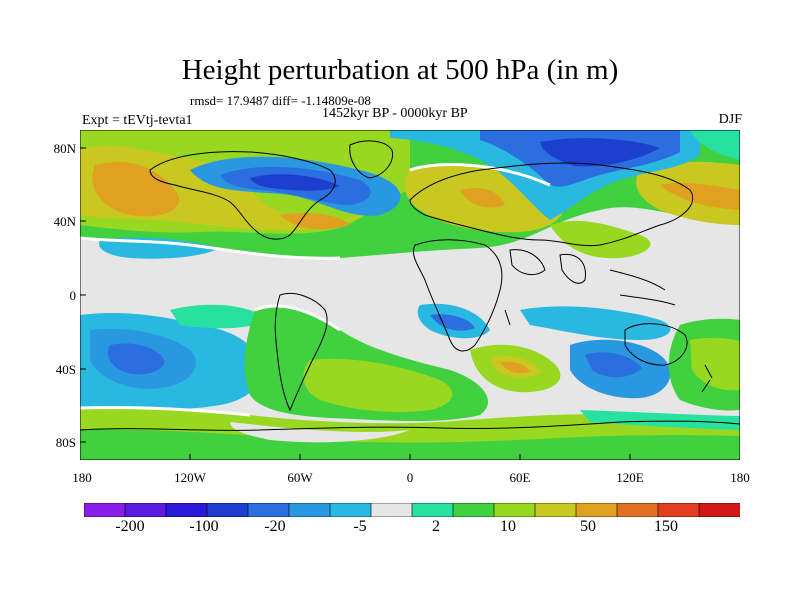 This screenshot has width=800, height=600. Describe the element at coordinates (395, 113) in the screenshot. I see `period-label: 1452kyr BP - 0000kyr BP` at that location.